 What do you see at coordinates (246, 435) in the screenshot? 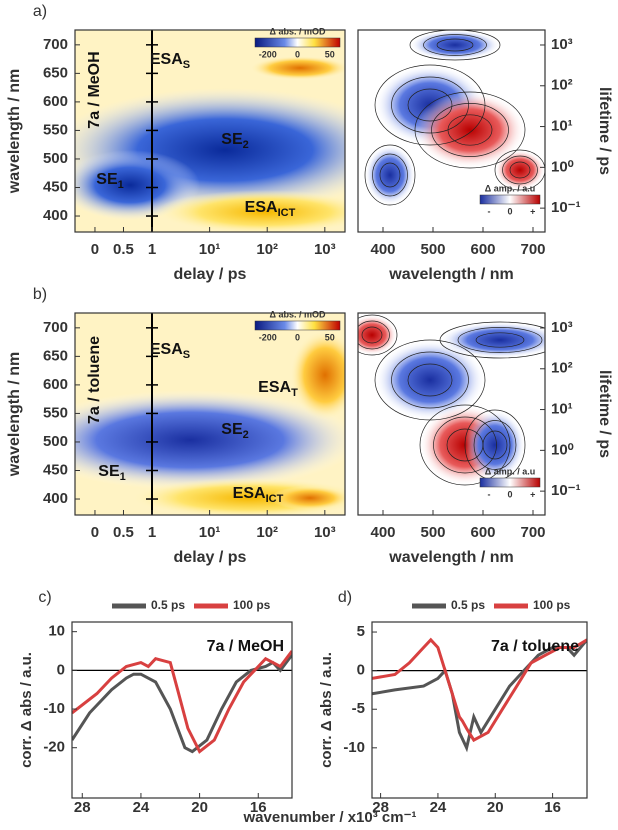
I see `annotation-sub: 2` at bounding box center [246, 435].